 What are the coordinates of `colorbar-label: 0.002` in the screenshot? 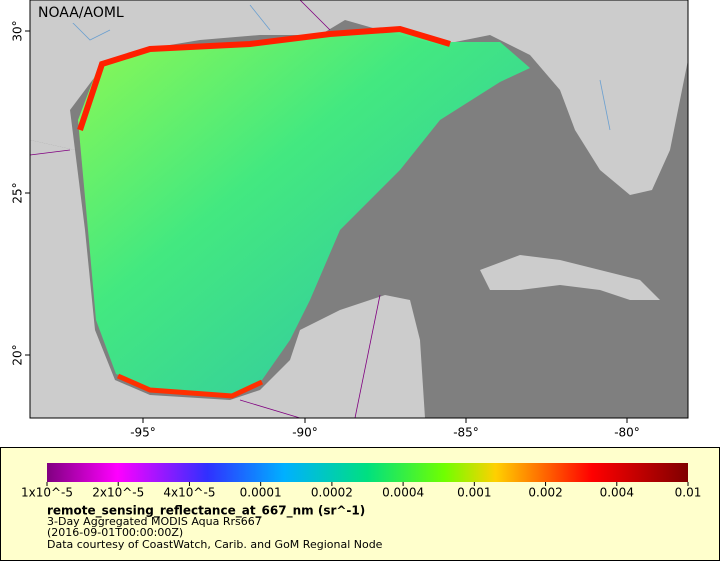 It's located at (545, 493).